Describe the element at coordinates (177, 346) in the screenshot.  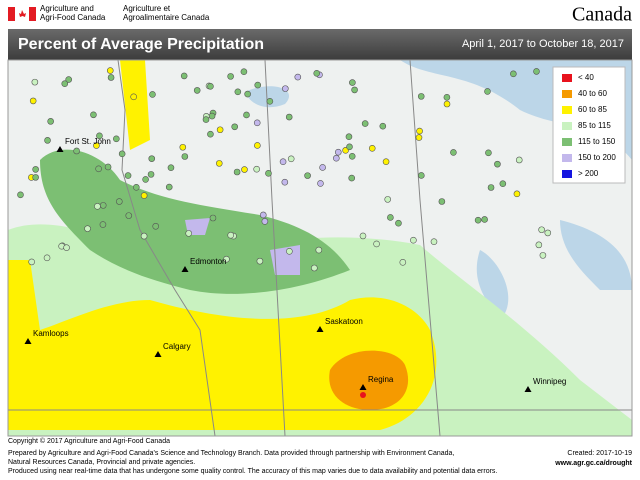
I see `city-label: Calgary` at that location.